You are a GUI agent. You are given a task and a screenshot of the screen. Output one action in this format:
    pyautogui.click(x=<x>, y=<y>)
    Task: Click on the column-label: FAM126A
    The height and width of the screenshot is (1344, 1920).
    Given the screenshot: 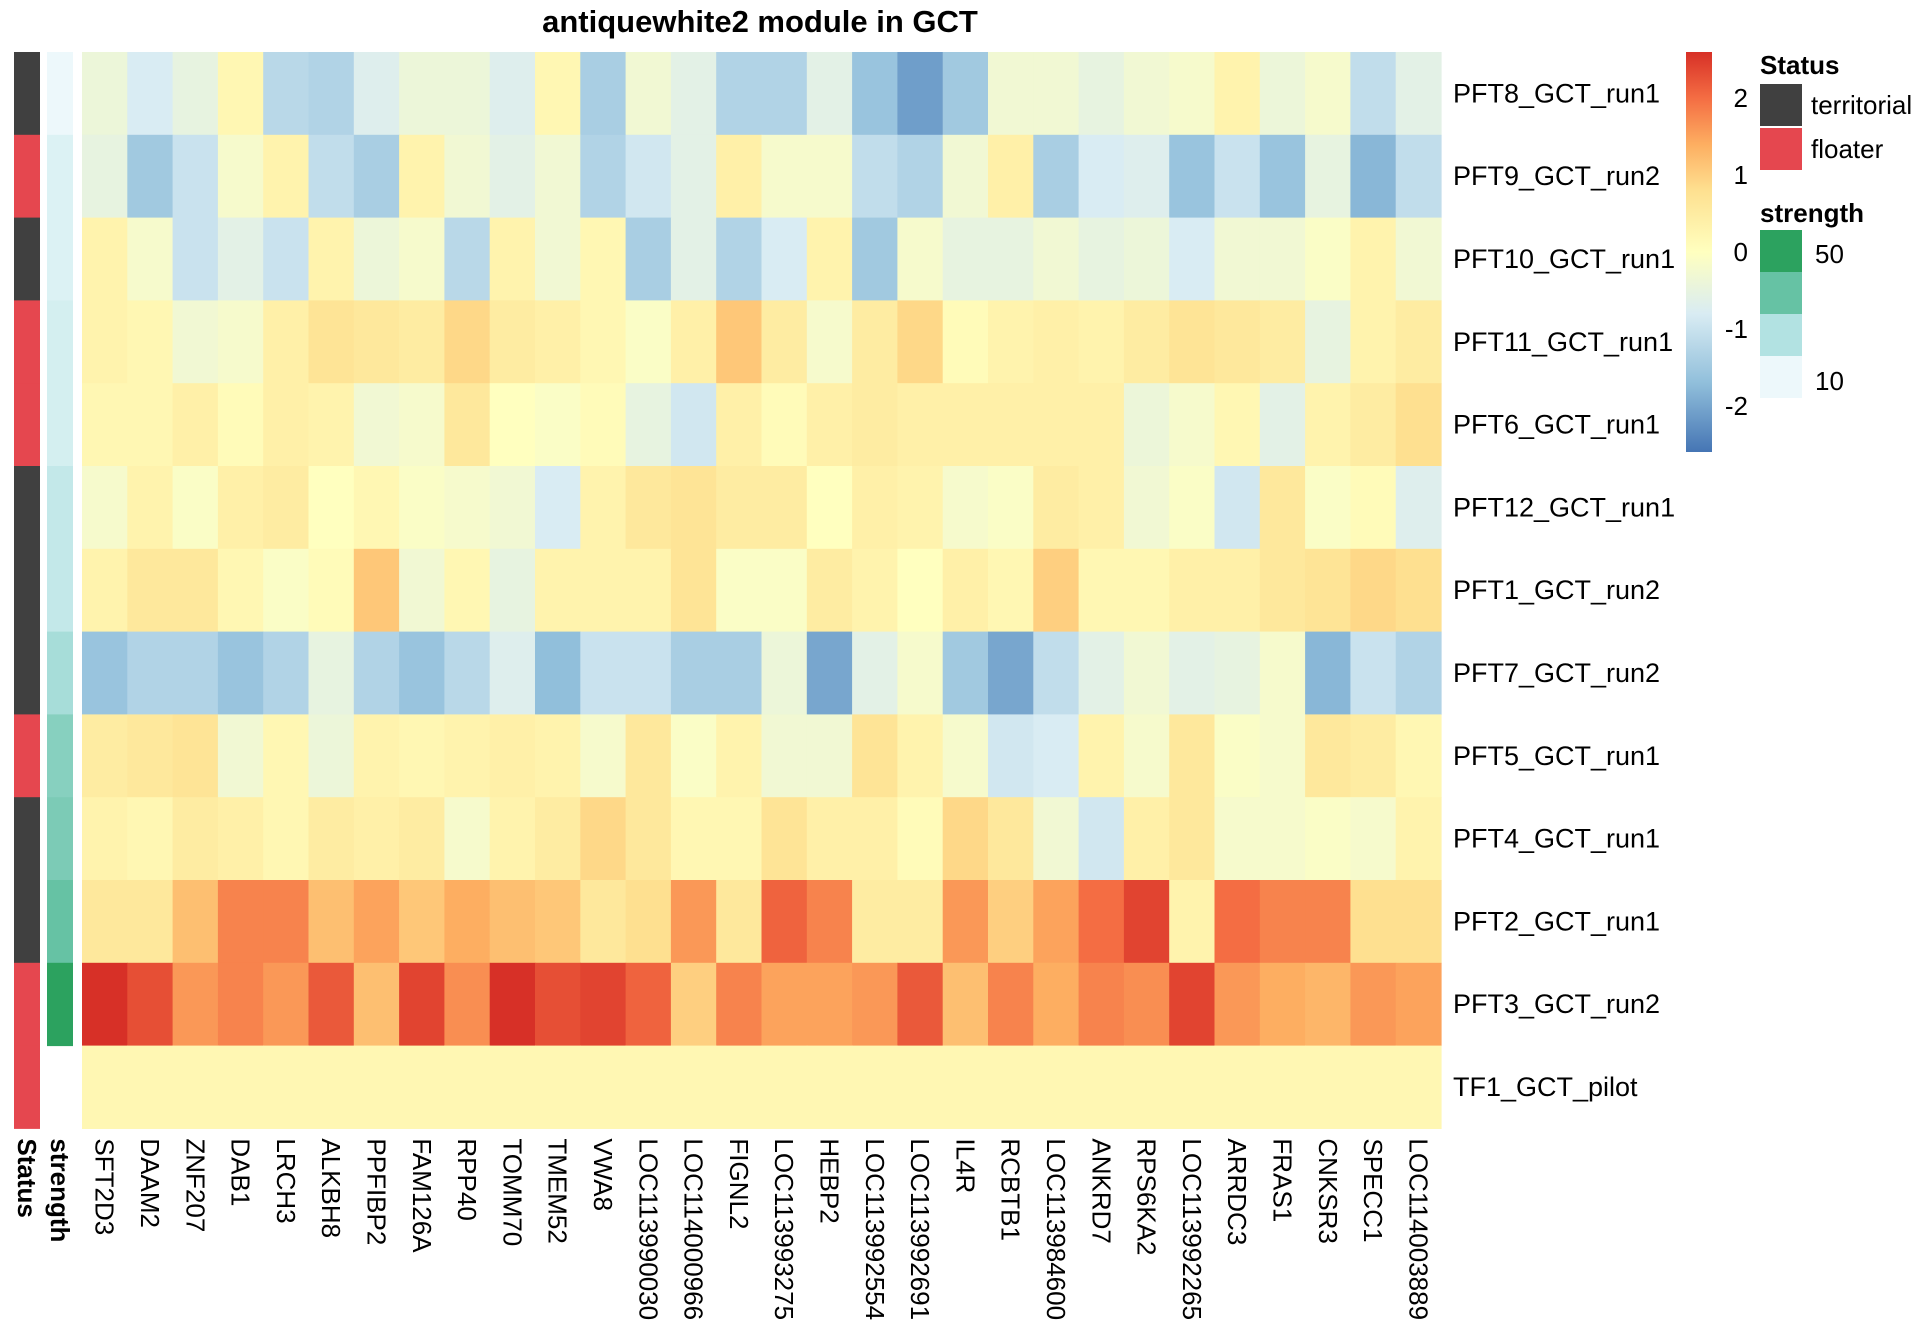 What is the action you would take?
    pyautogui.click(x=422, y=1195)
    